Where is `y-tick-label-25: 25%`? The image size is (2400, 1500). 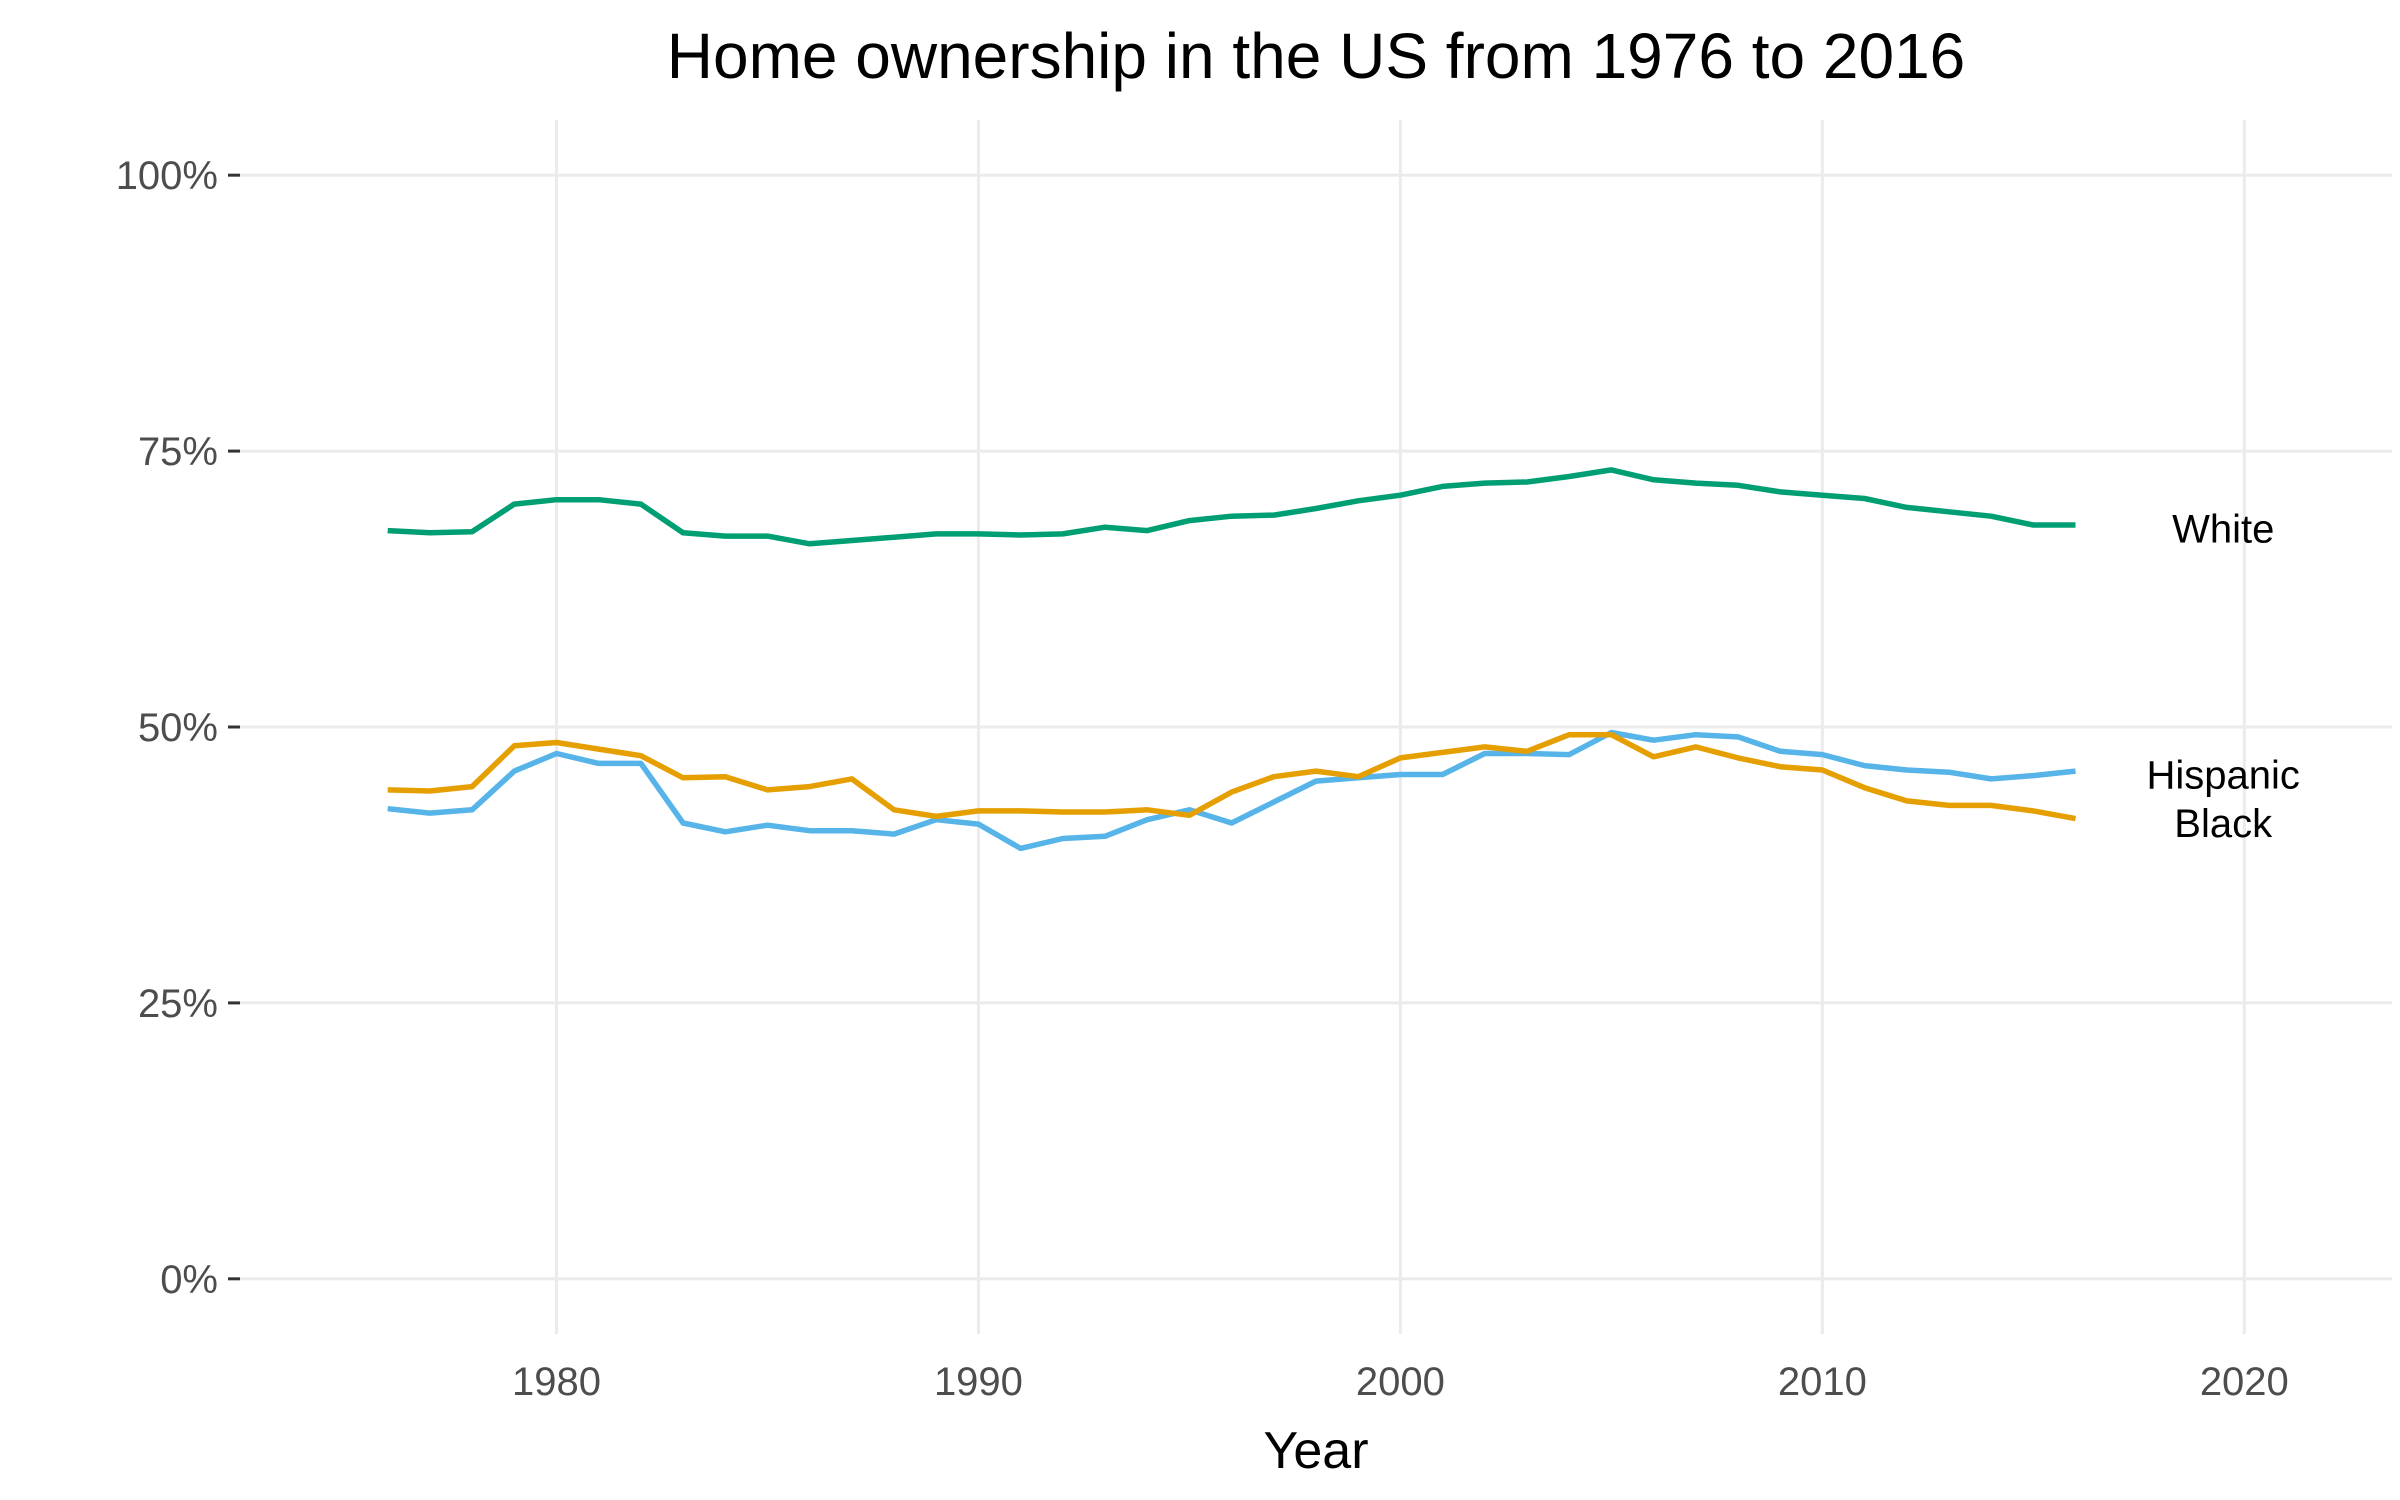 y-tick-label-25: 25% is located at coordinates (178, 1004).